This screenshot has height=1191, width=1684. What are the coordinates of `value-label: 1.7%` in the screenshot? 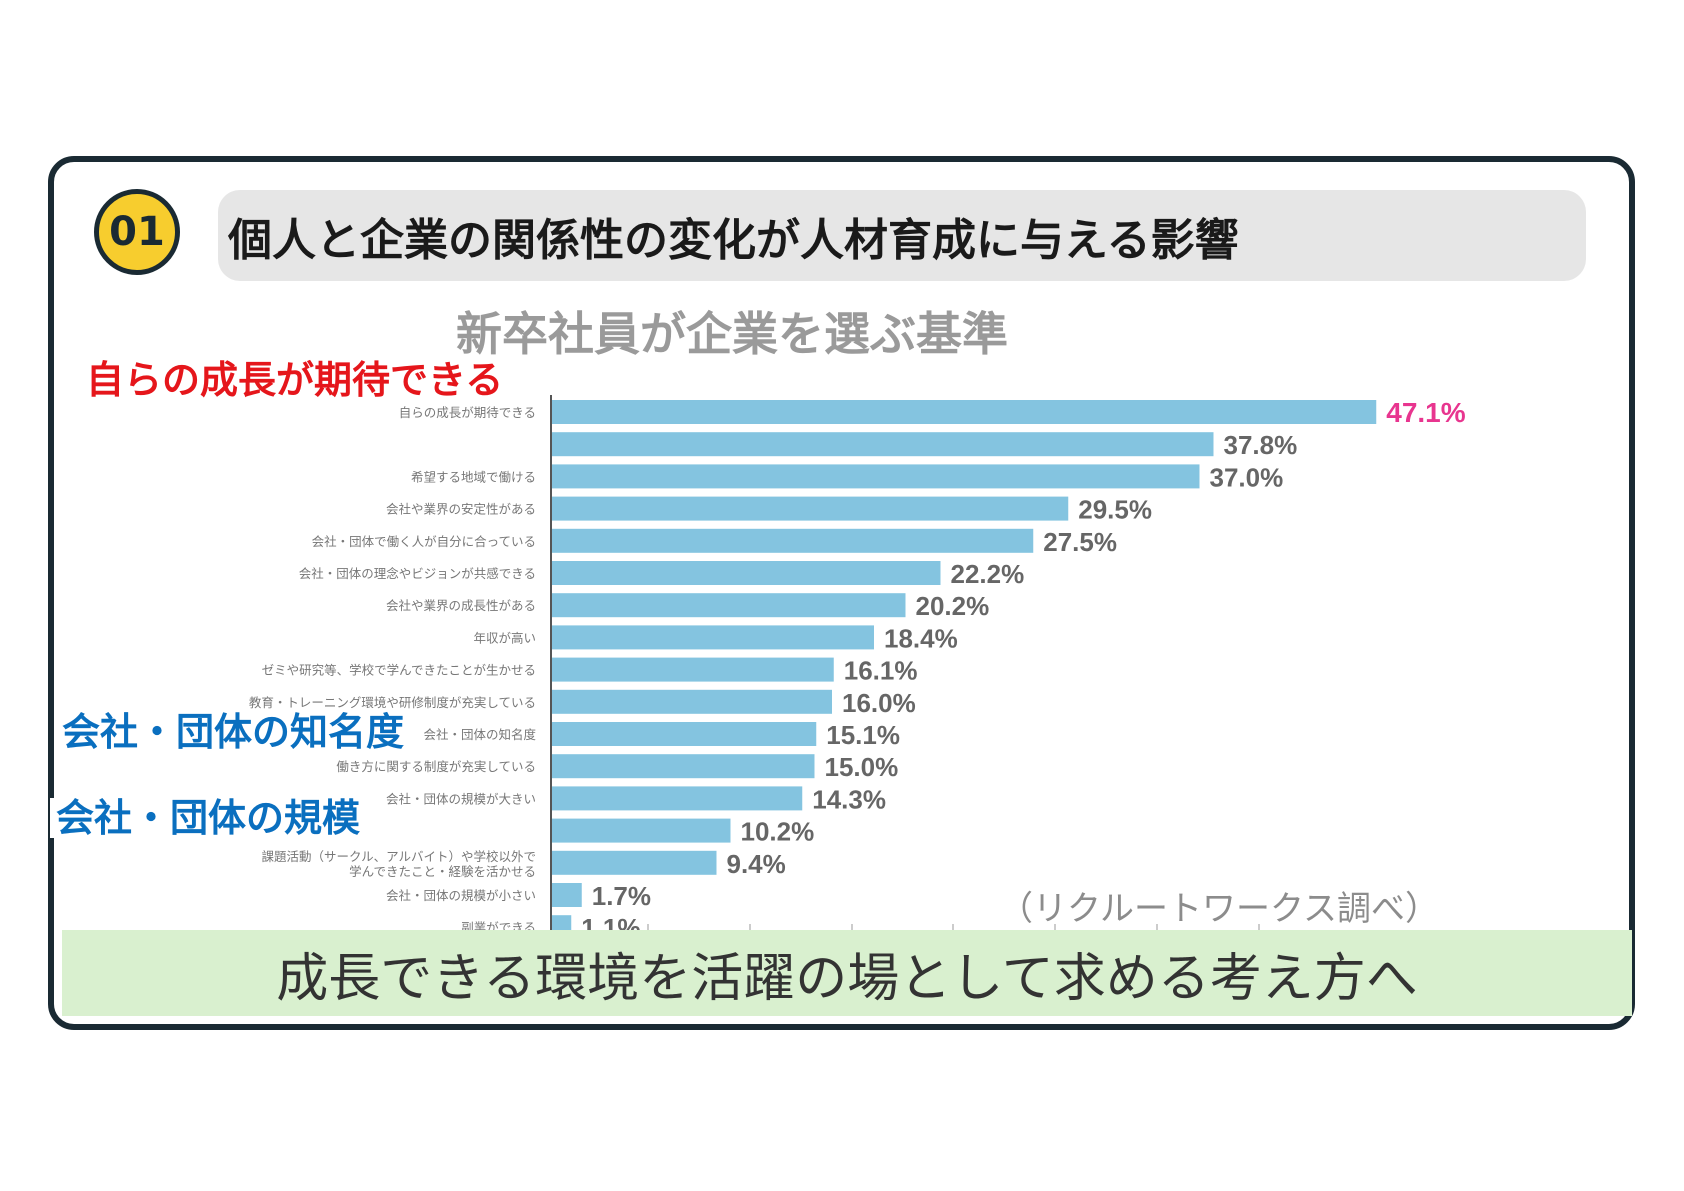 It's located at (621, 896).